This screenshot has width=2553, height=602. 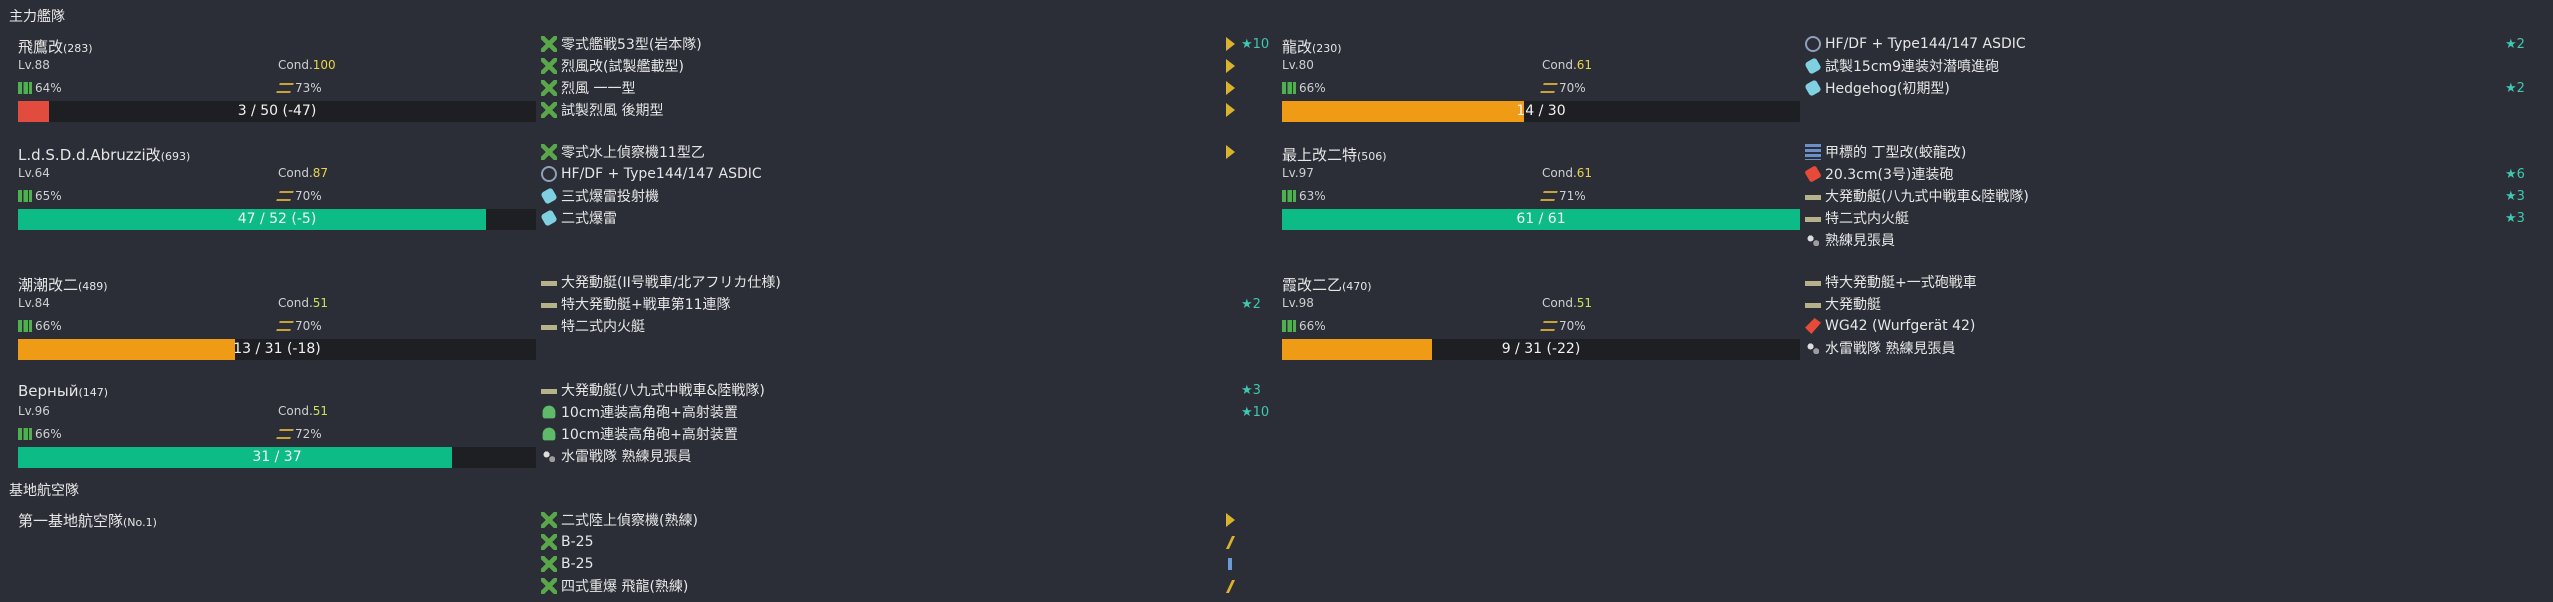 I want to click on lbas-equipment-slot: 二式陸上偵察機(熟練), so click(x=891, y=520).